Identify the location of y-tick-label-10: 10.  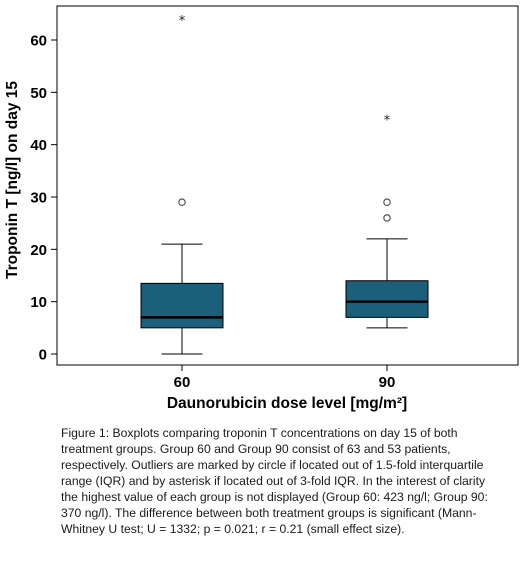
(38, 302).